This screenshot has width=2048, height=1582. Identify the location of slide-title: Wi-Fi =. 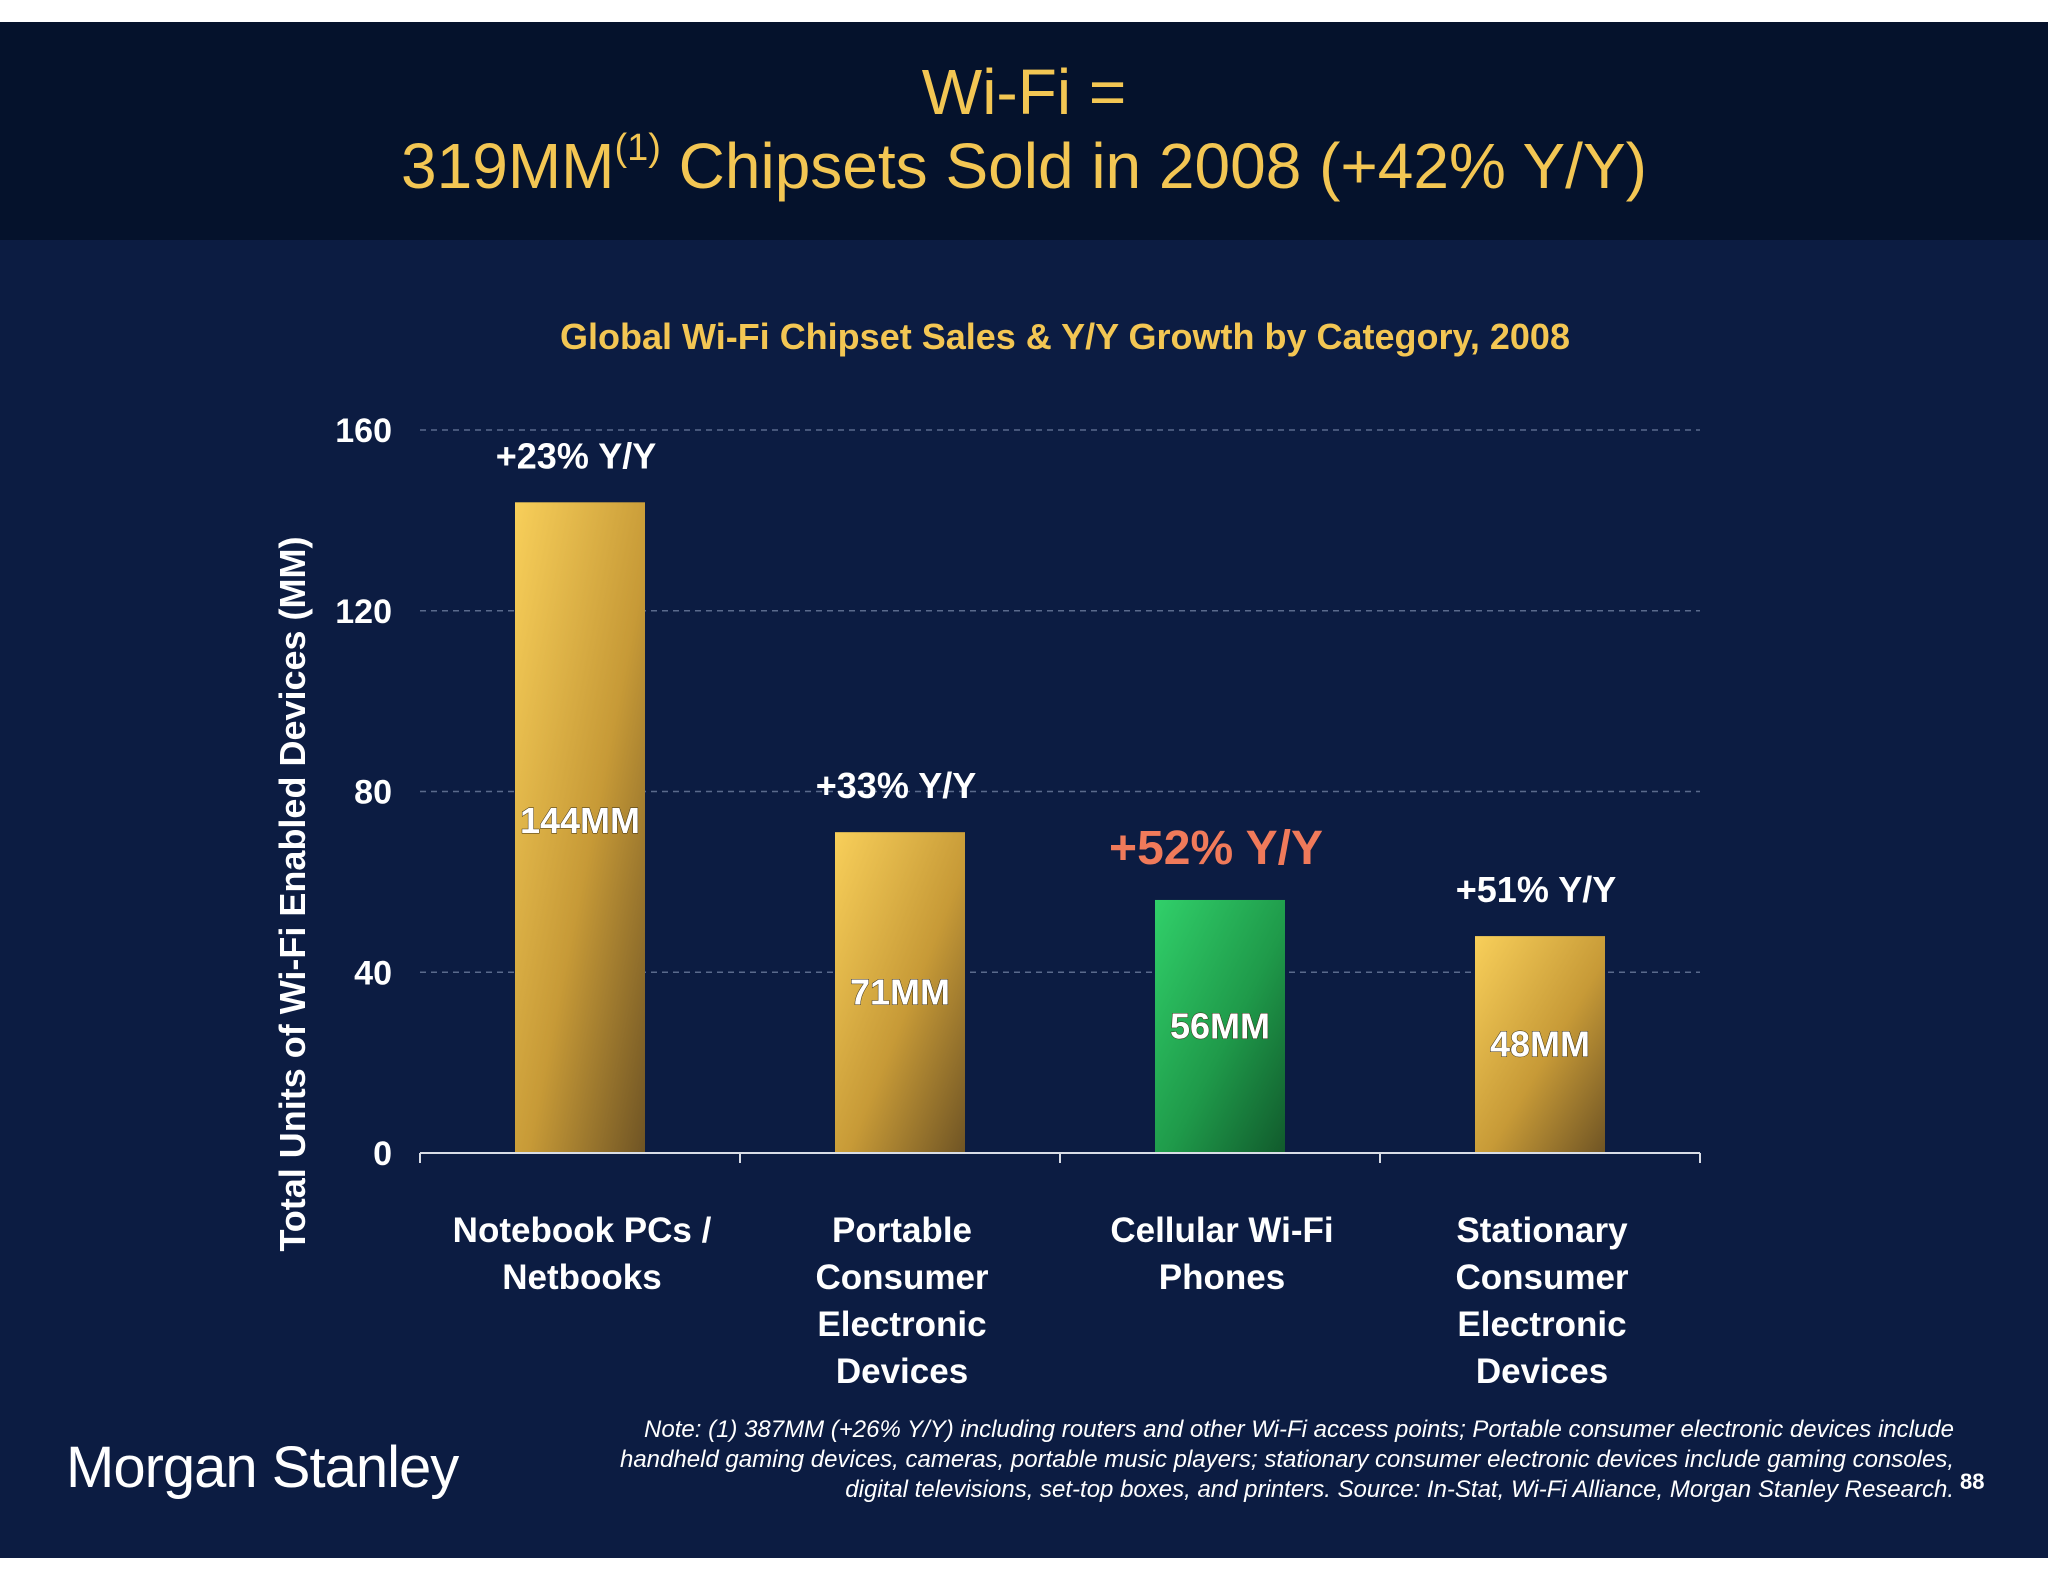
(1024, 92).